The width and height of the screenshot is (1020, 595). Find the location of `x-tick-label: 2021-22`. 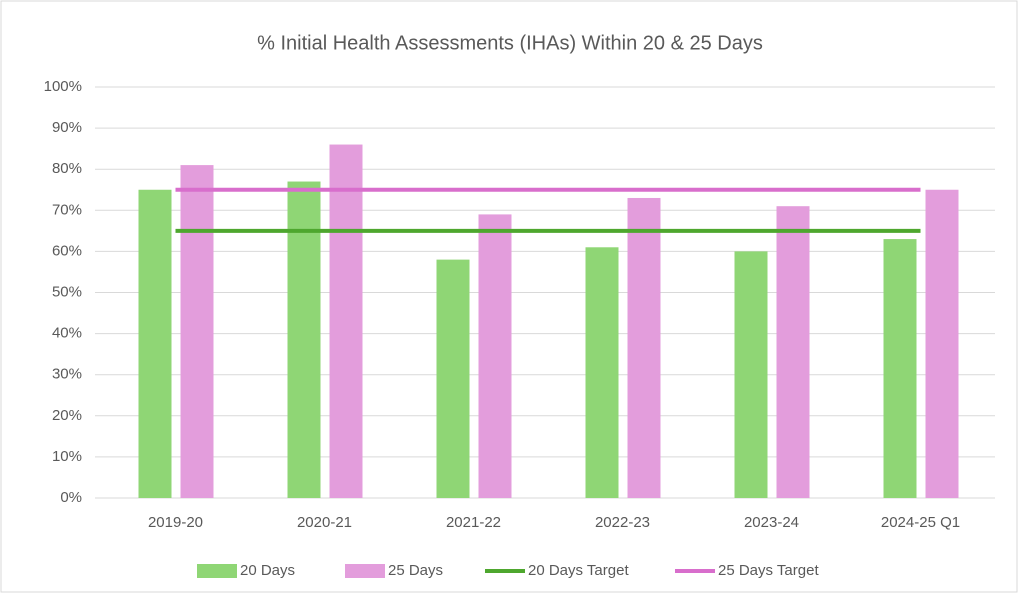

x-tick-label: 2021-22 is located at coordinates (473, 522).